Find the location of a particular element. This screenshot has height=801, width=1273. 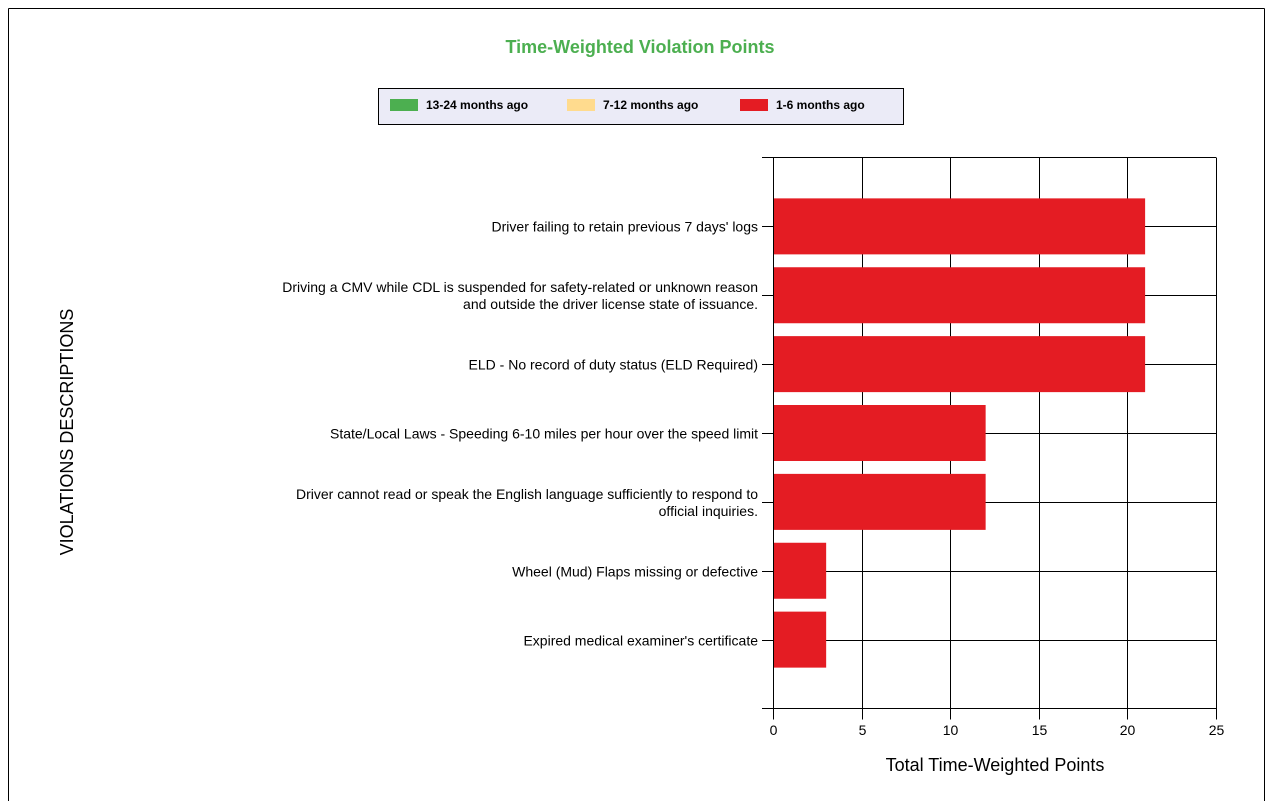

y-tick-label: Expired medical examiner's certificate is located at coordinates (640, 640).